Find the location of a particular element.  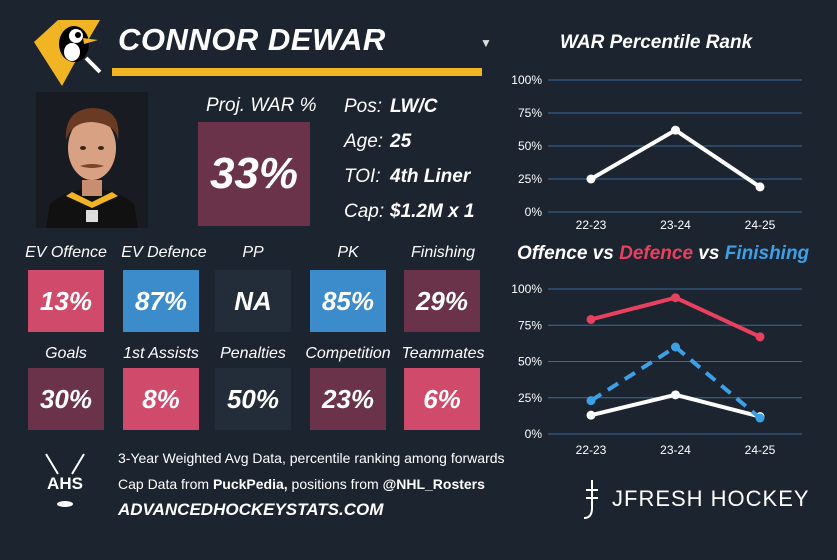

team-logo is located at coordinates (67, 52).